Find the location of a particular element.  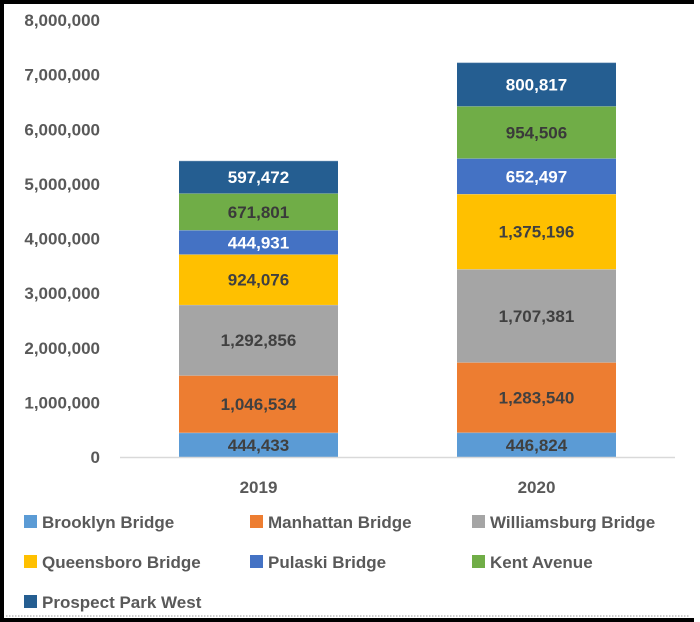

legend-item: Prospect Park West is located at coordinates (113, 602).